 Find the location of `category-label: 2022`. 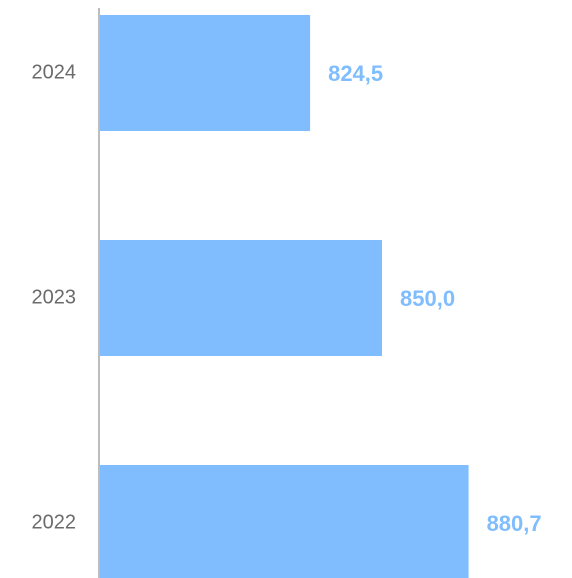

category-label: 2022 is located at coordinates (54, 522).